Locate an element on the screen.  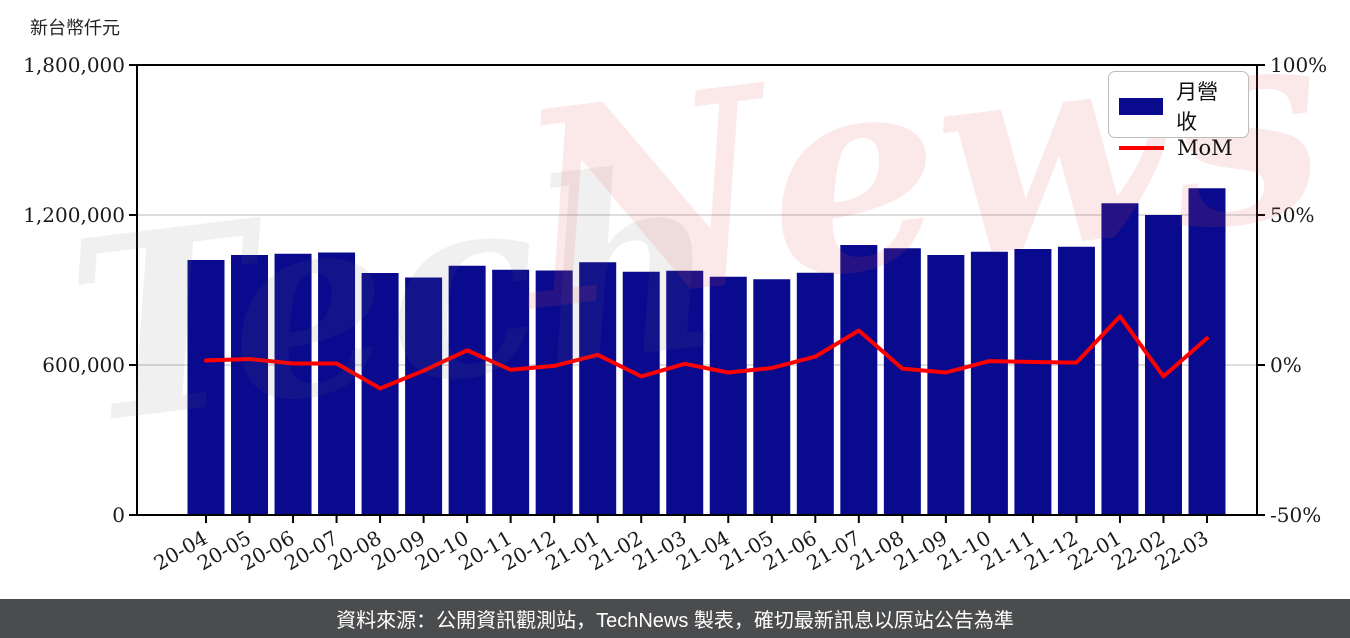
mom-legend-swatch is located at coordinates (1141, 148).